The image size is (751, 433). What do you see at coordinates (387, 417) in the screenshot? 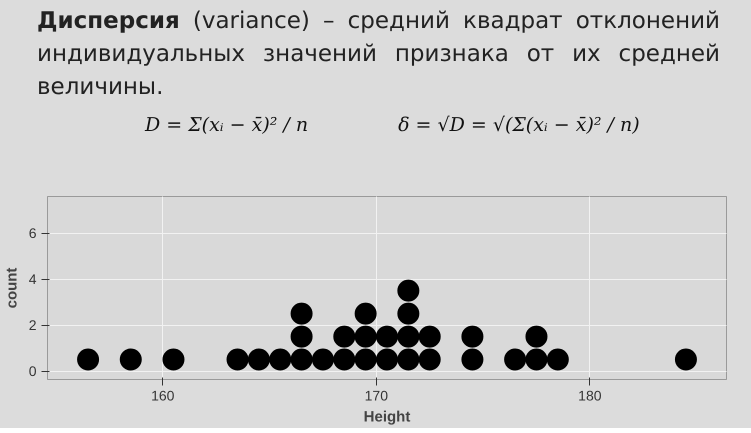
I see `x-axis-title: Height` at bounding box center [387, 417].